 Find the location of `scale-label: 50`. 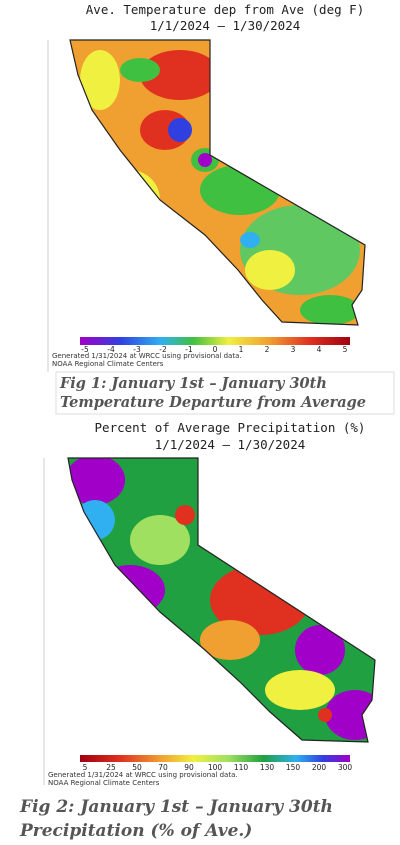

scale-label: 50 is located at coordinates (137, 767).